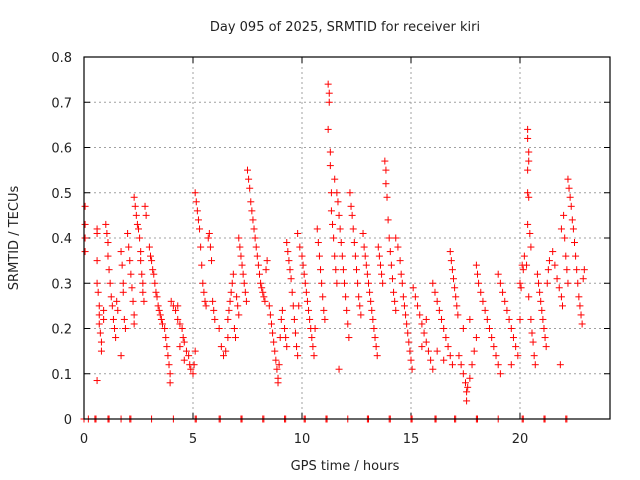 Image resolution: width=640 pixels, height=480 pixels. Describe the element at coordinates (68, 420) in the screenshot. I see `y-tick-label: 0` at that location.